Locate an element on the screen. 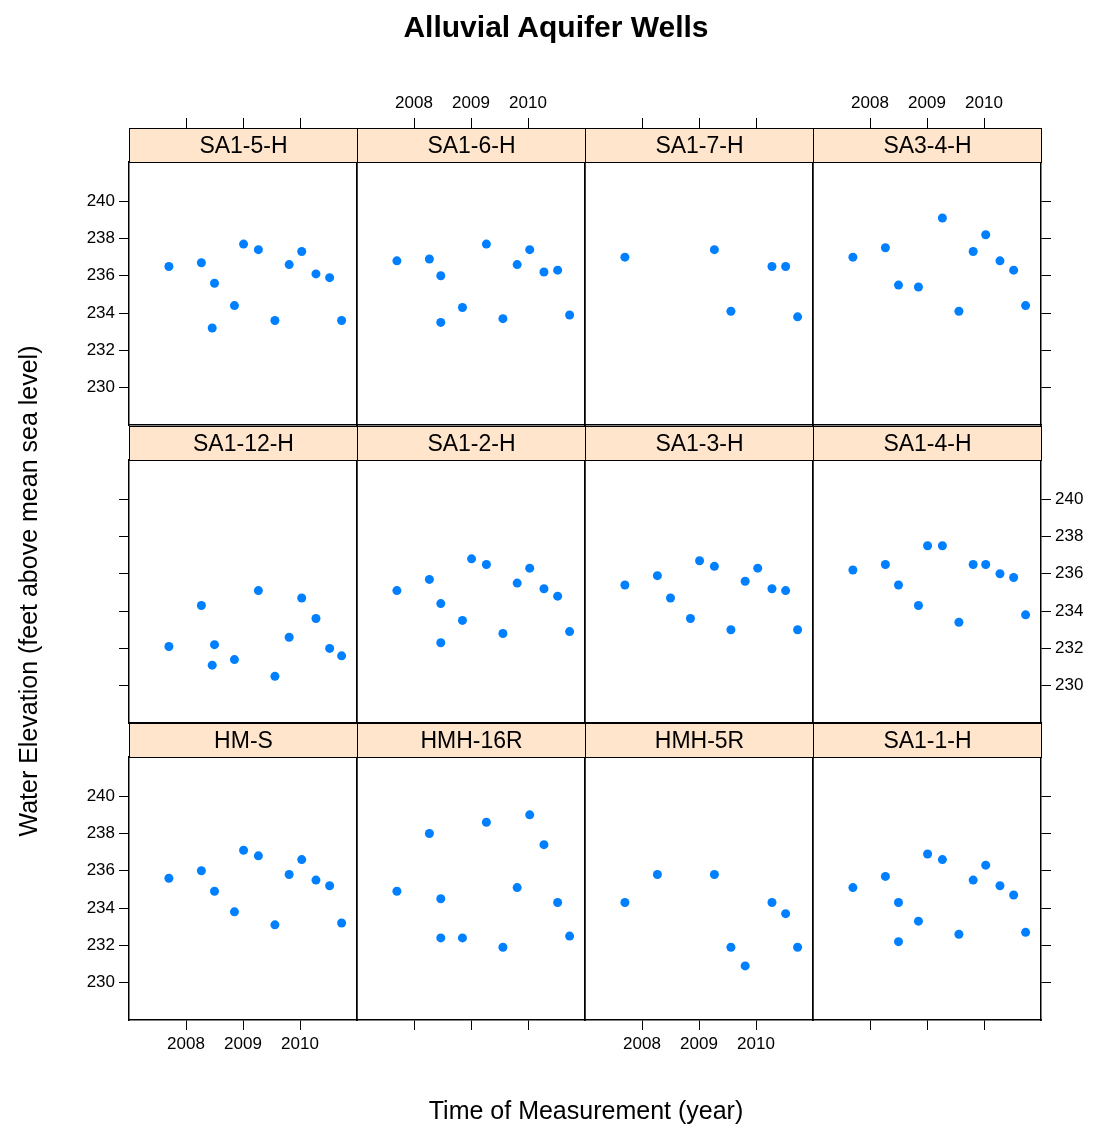 Image resolution: width=1112 pixels, height=1127 pixels. chart-subtitle: SA1-5-H is located at coordinates (243, 145).